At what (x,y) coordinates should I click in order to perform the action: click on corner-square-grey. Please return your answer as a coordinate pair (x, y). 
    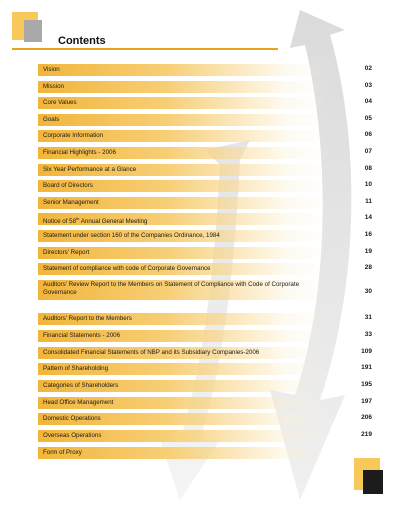
    Looking at the image, I should click on (33, 31).